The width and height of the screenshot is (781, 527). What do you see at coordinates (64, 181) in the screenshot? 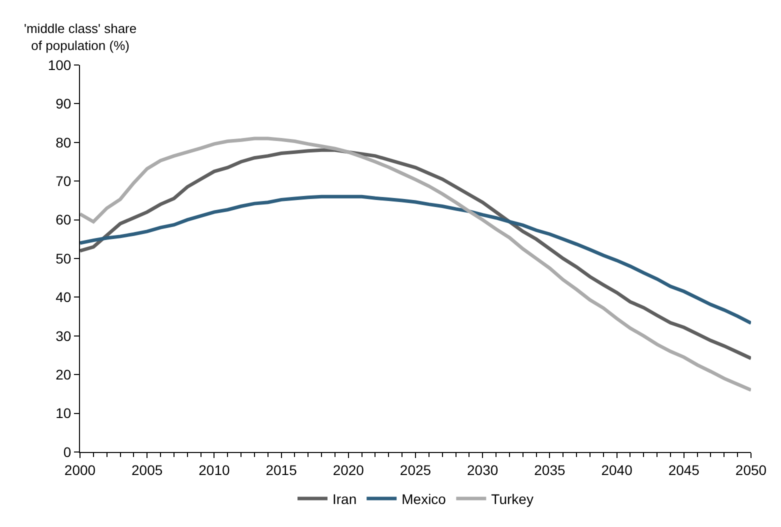
I see `y-tick-label: 70` at bounding box center [64, 181].